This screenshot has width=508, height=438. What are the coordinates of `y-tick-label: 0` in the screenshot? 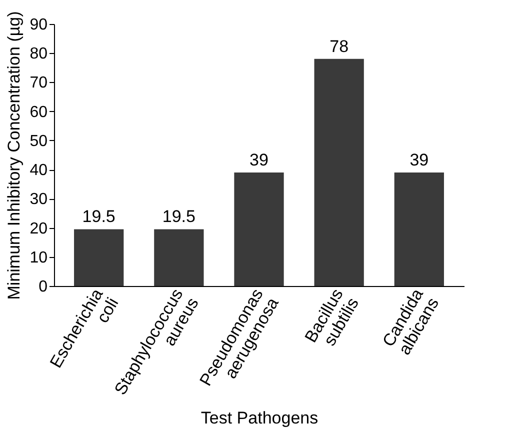 It's located at (43, 287).